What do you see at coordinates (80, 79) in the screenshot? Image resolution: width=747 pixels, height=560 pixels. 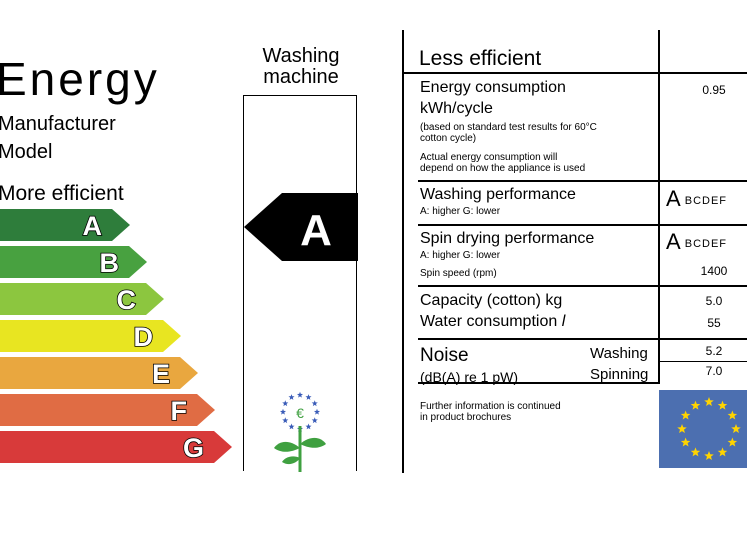 I see `label-title: Energy` at bounding box center [80, 79].